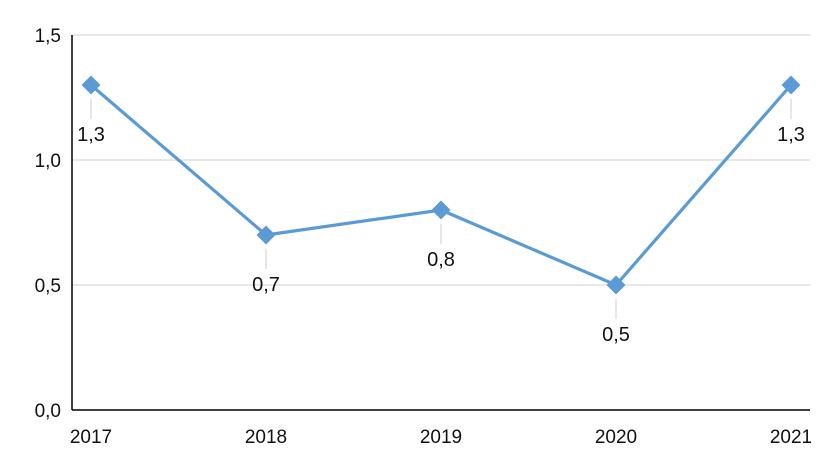 The height and width of the screenshot is (475, 832). I want to click on x-tick-label: 2018, so click(266, 437).